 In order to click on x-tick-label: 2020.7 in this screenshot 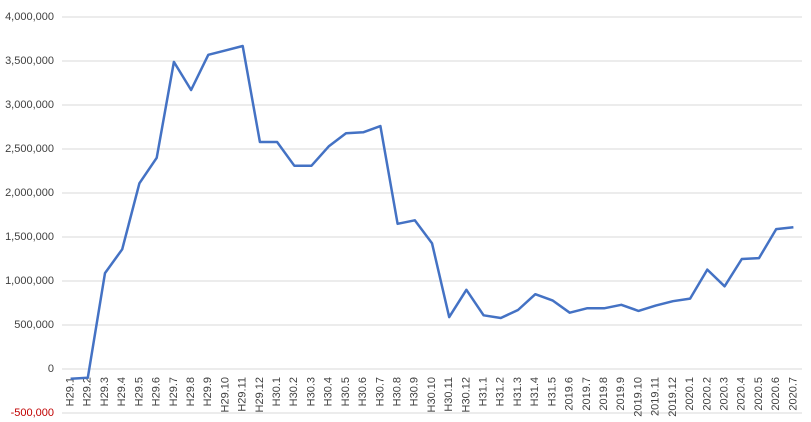, I will do `click(793, 394)`.